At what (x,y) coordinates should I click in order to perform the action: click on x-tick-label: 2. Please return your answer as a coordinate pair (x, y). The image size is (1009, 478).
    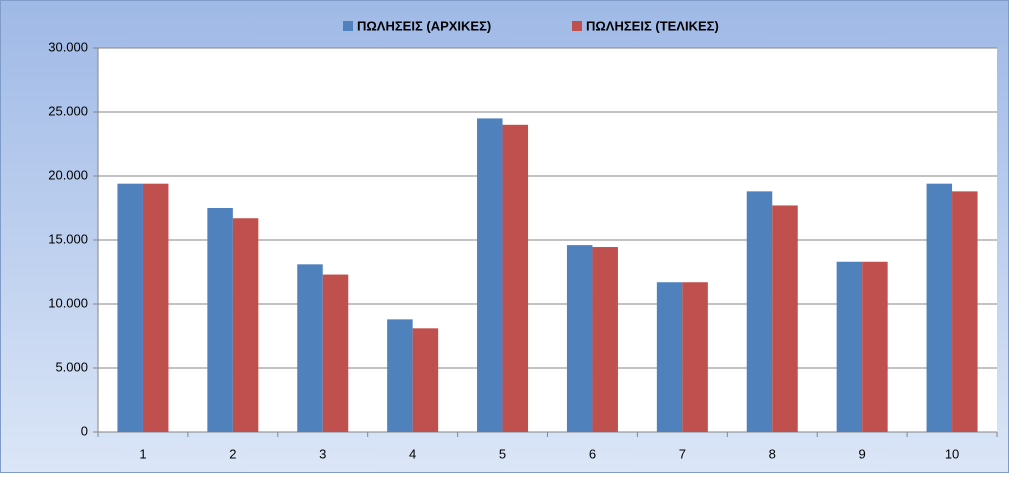
    Looking at the image, I should click on (232, 453).